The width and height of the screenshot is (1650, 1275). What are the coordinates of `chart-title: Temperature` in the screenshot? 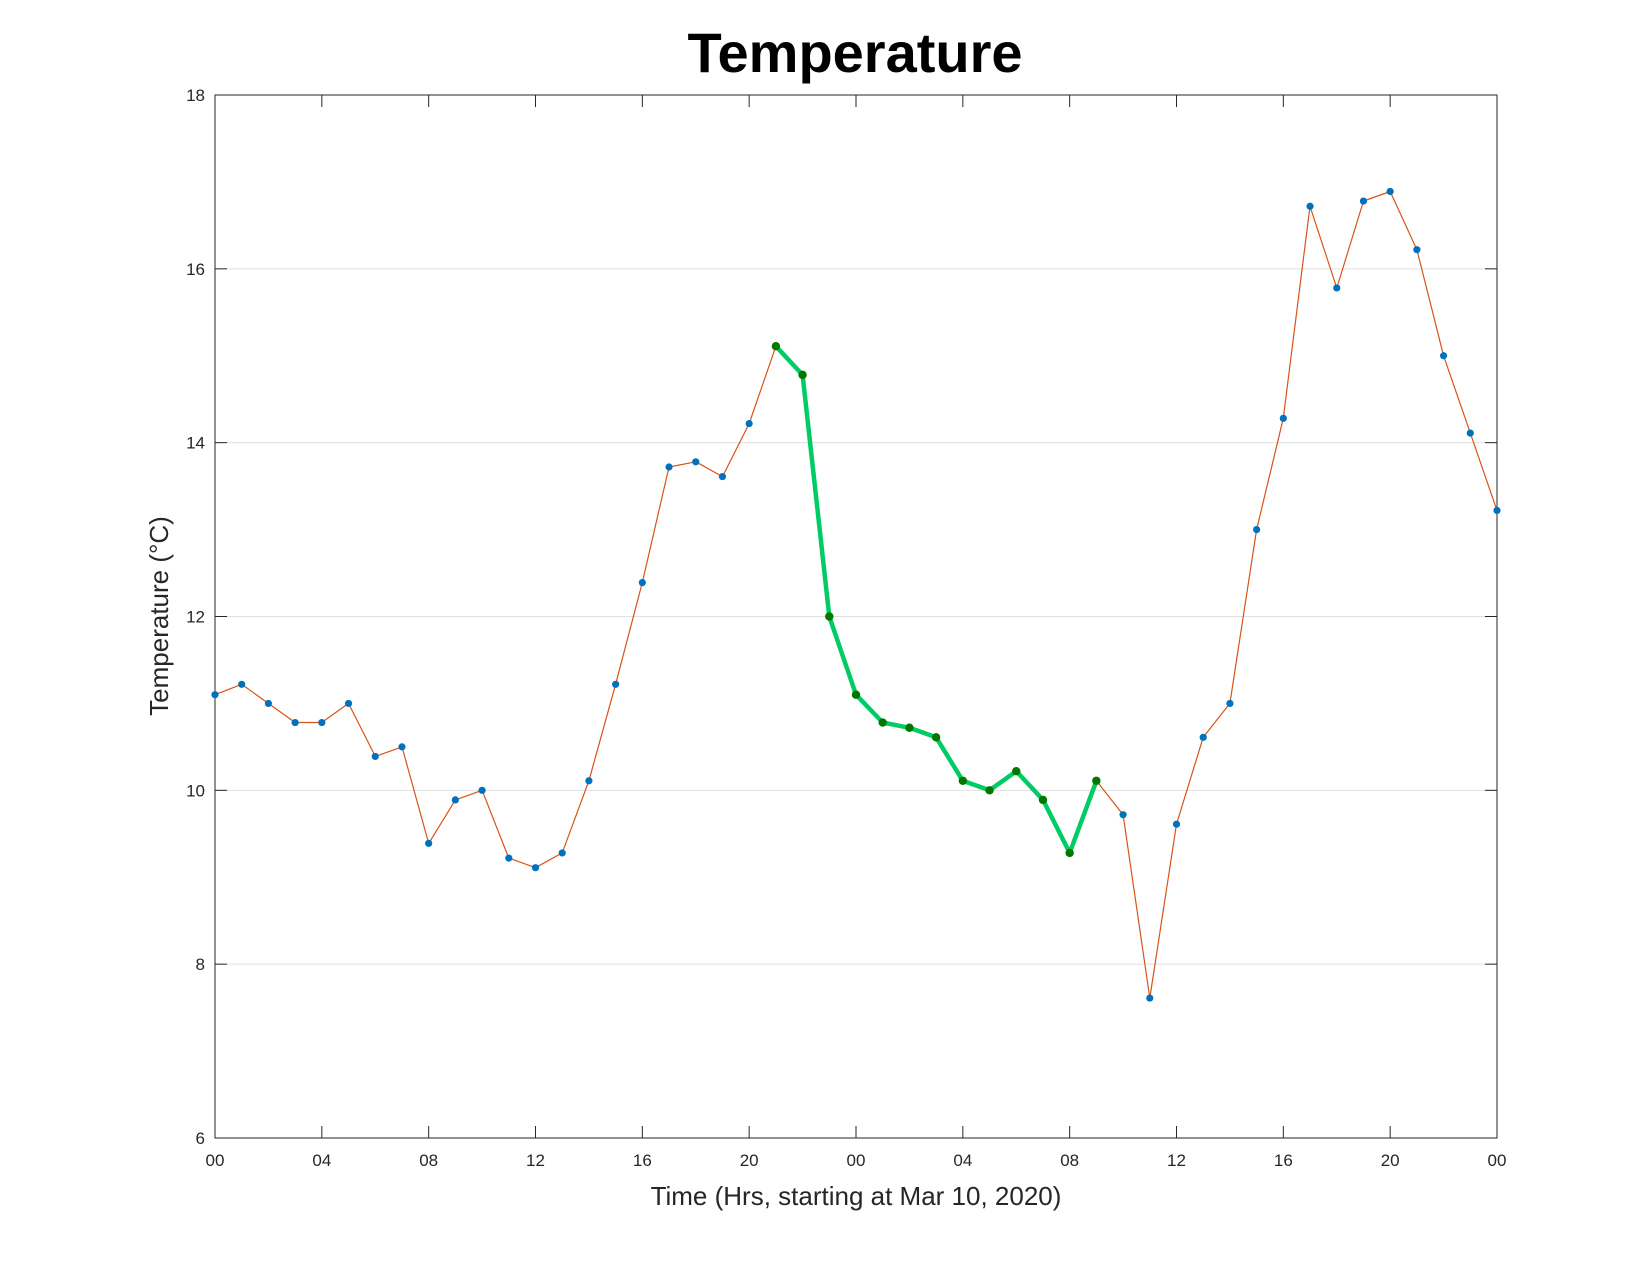 It's located at (854, 52).